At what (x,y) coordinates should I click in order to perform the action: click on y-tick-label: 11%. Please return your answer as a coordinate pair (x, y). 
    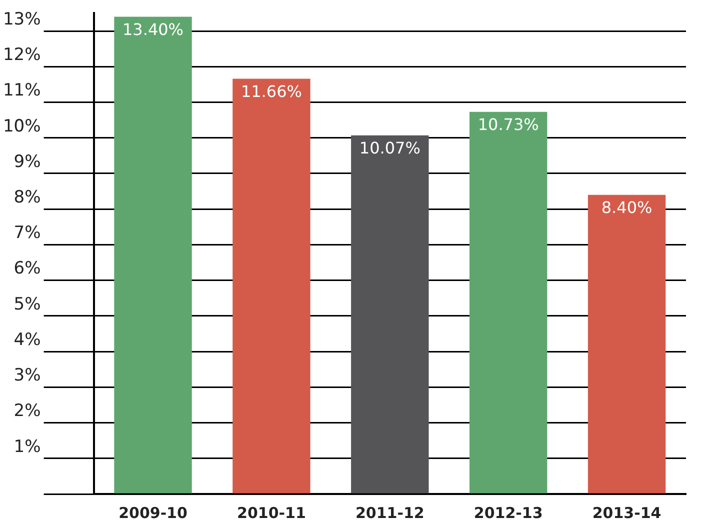
    Looking at the image, I should click on (21, 90).